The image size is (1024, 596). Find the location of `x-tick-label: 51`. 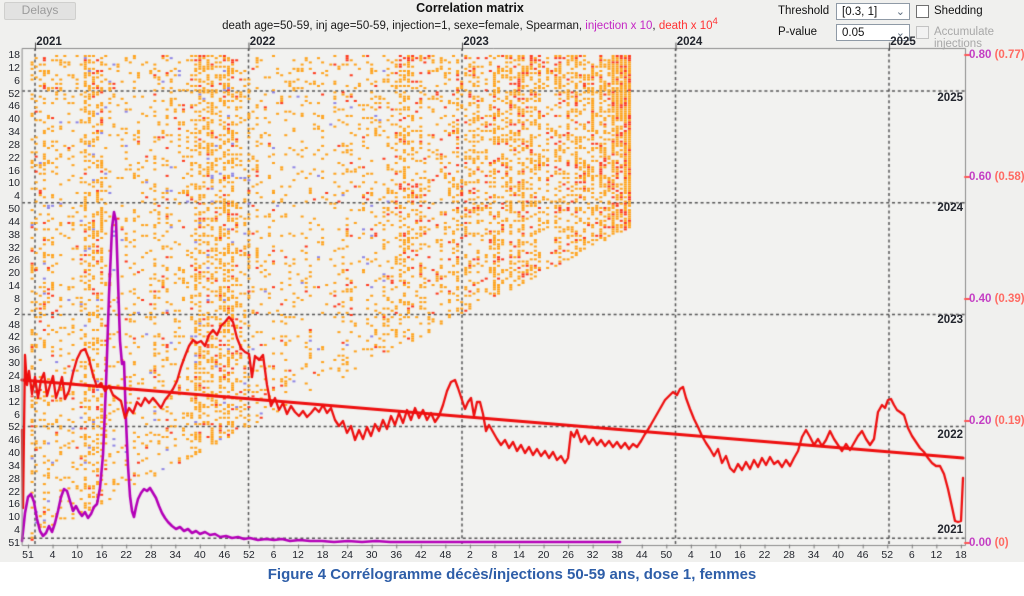

x-tick-label: 51 is located at coordinates (28, 555).